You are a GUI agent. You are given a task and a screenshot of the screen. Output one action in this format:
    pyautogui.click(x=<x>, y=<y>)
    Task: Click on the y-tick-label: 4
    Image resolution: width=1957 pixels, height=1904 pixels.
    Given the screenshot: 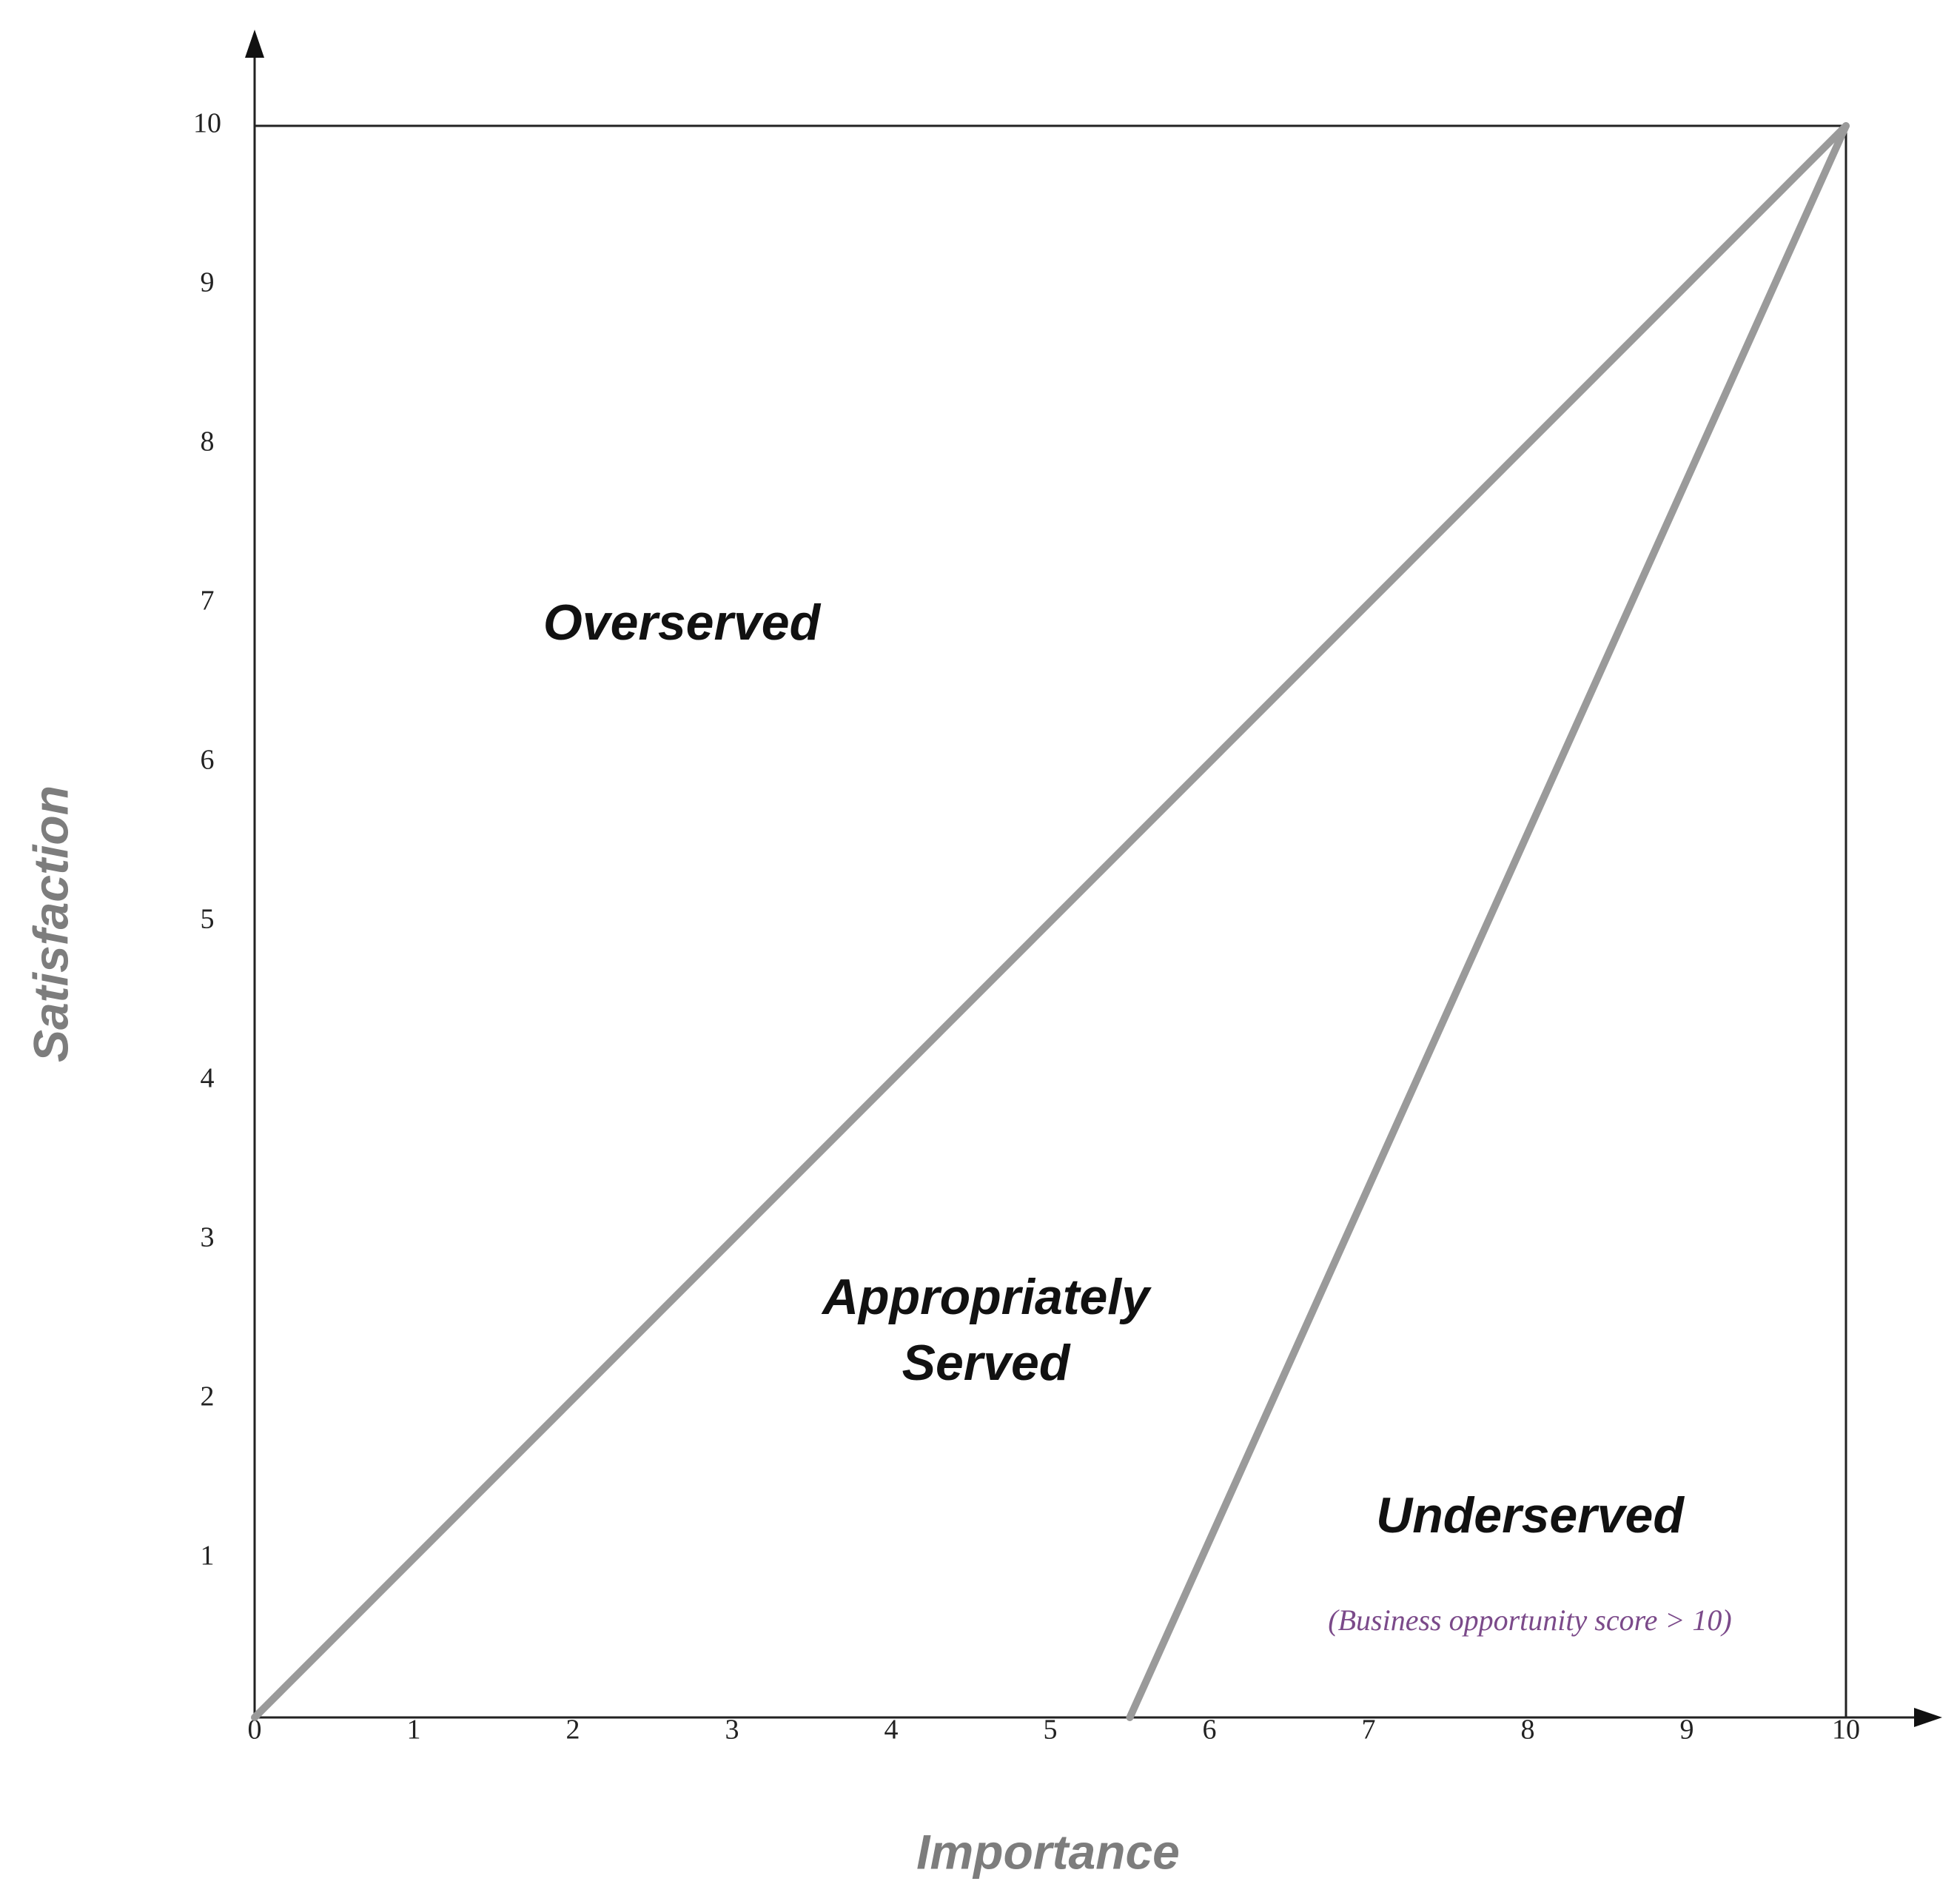 What is the action you would take?
    pyautogui.click(x=208, y=1078)
    